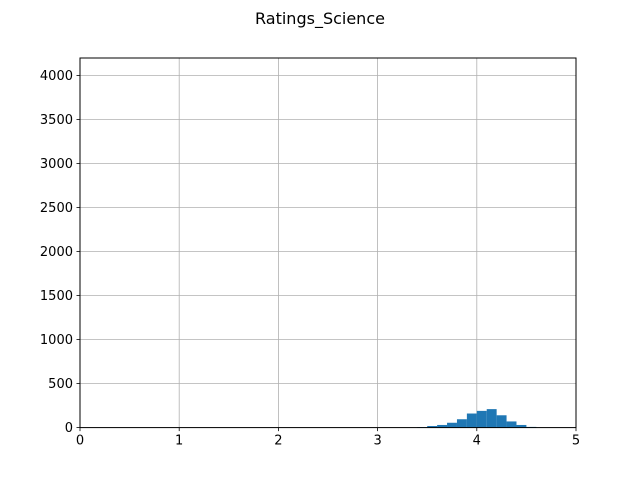 Image resolution: width=640 pixels, height=480 pixels. Describe the element at coordinates (278, 441) in the screenshot. I see `x-tick-label: 2` at that location.